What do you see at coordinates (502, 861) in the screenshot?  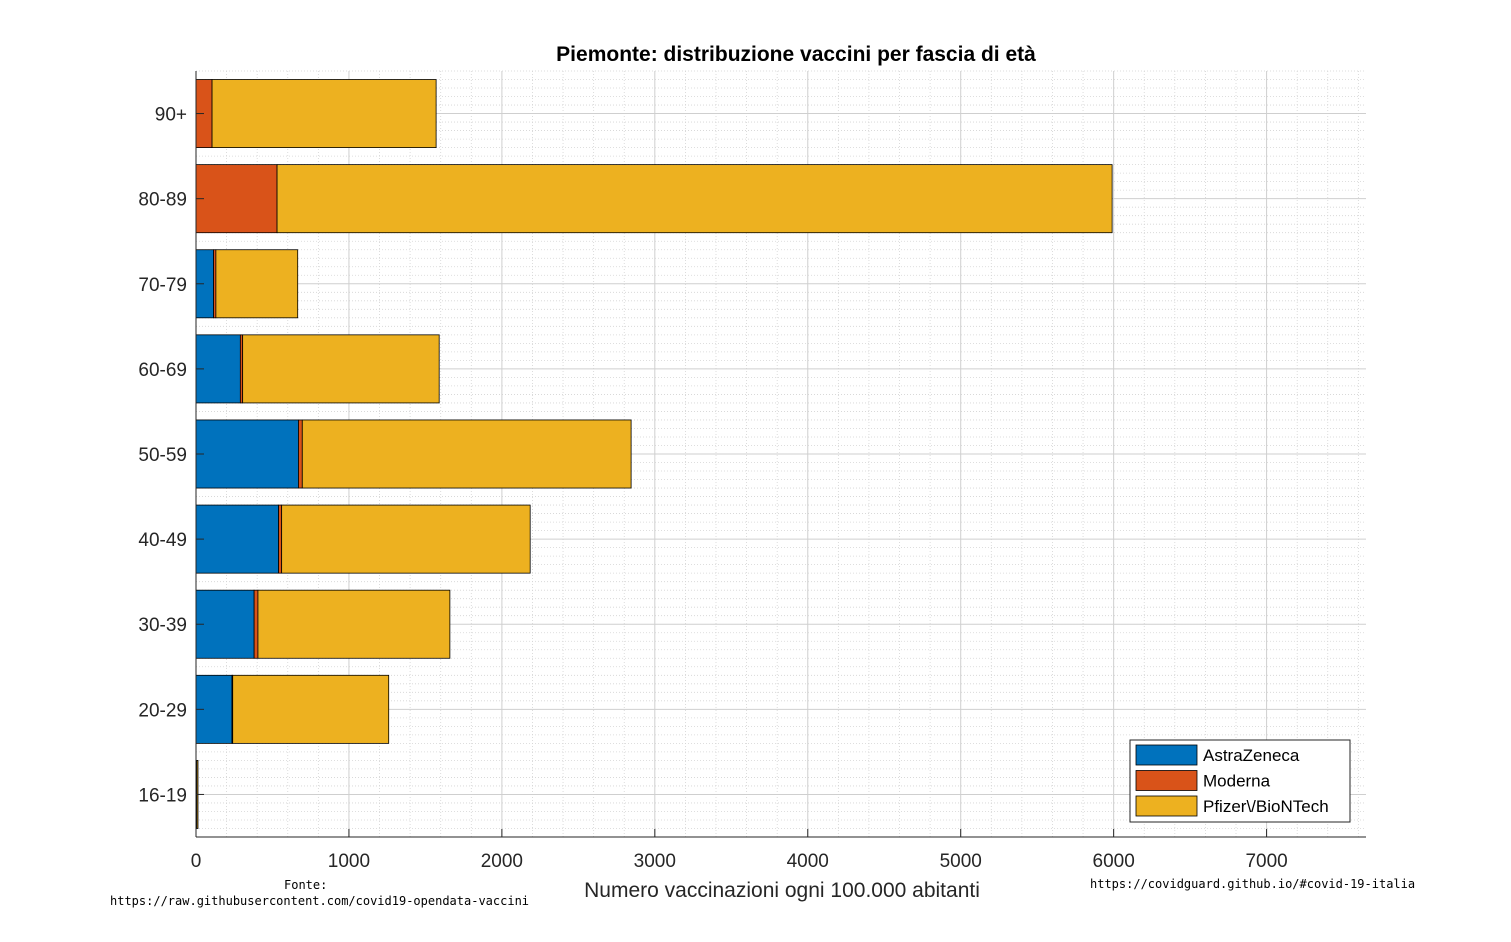 I see `x-tick-label: 2000` at bounding box center [502, 861].